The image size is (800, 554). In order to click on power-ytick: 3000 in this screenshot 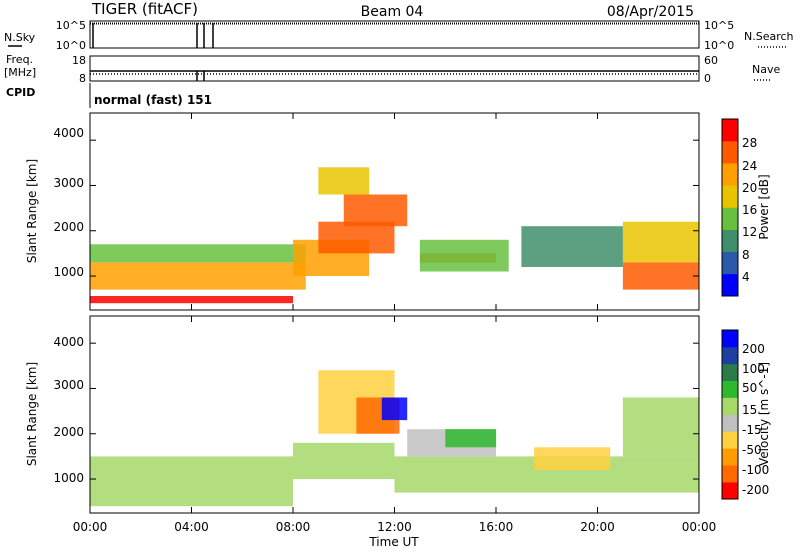, I will do `click(68, 183)`.